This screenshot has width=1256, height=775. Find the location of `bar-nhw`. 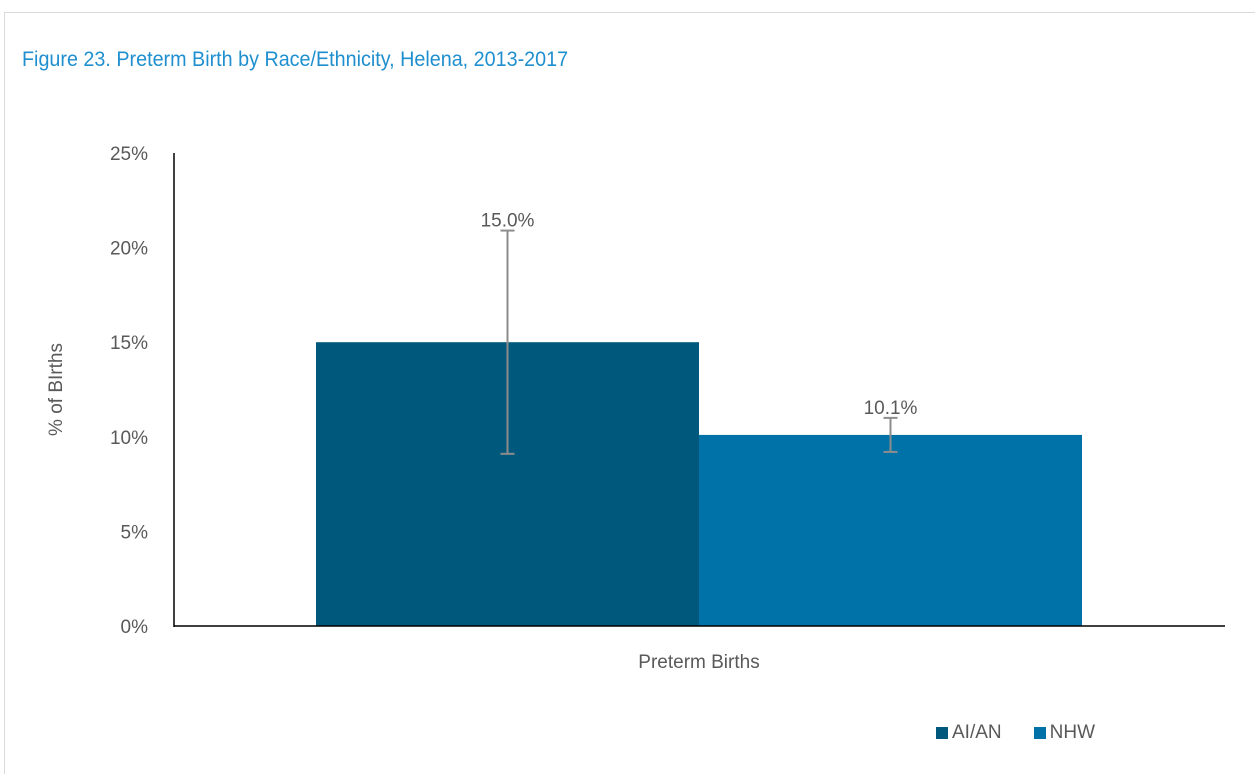

bar-nhw is located at coordinates (890, 530).